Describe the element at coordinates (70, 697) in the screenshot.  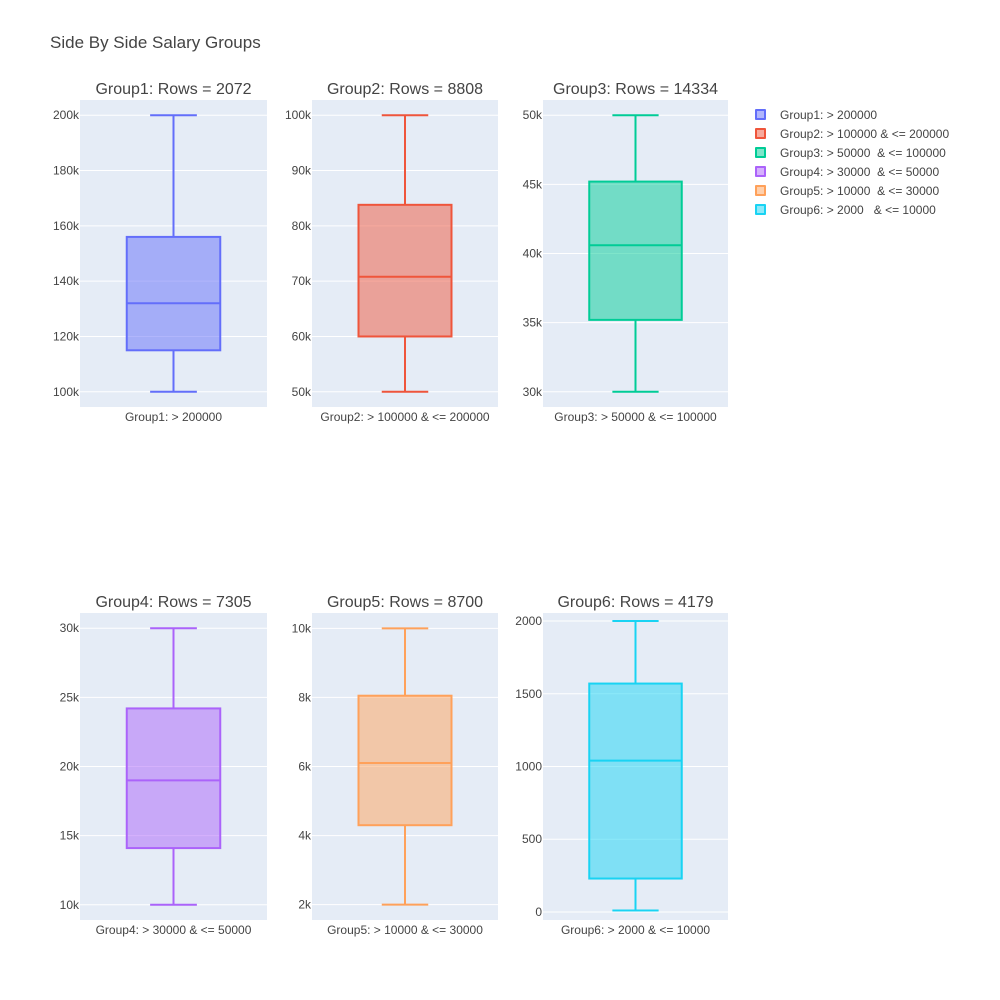
I see `y-tick-label: 25k` at that location.